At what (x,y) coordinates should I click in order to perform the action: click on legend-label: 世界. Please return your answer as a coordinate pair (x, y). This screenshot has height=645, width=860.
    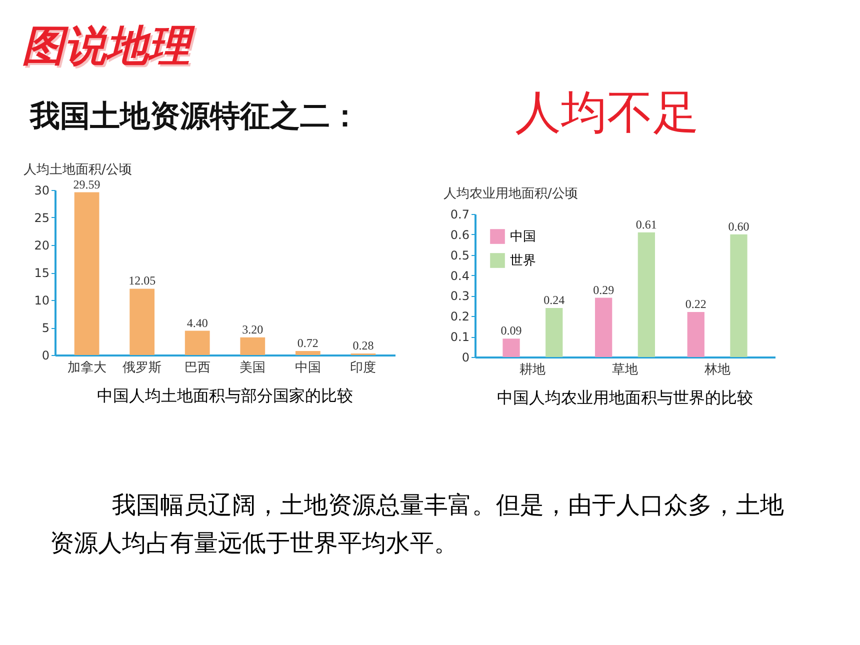
    Looking at the image, I should click on (523, 261).